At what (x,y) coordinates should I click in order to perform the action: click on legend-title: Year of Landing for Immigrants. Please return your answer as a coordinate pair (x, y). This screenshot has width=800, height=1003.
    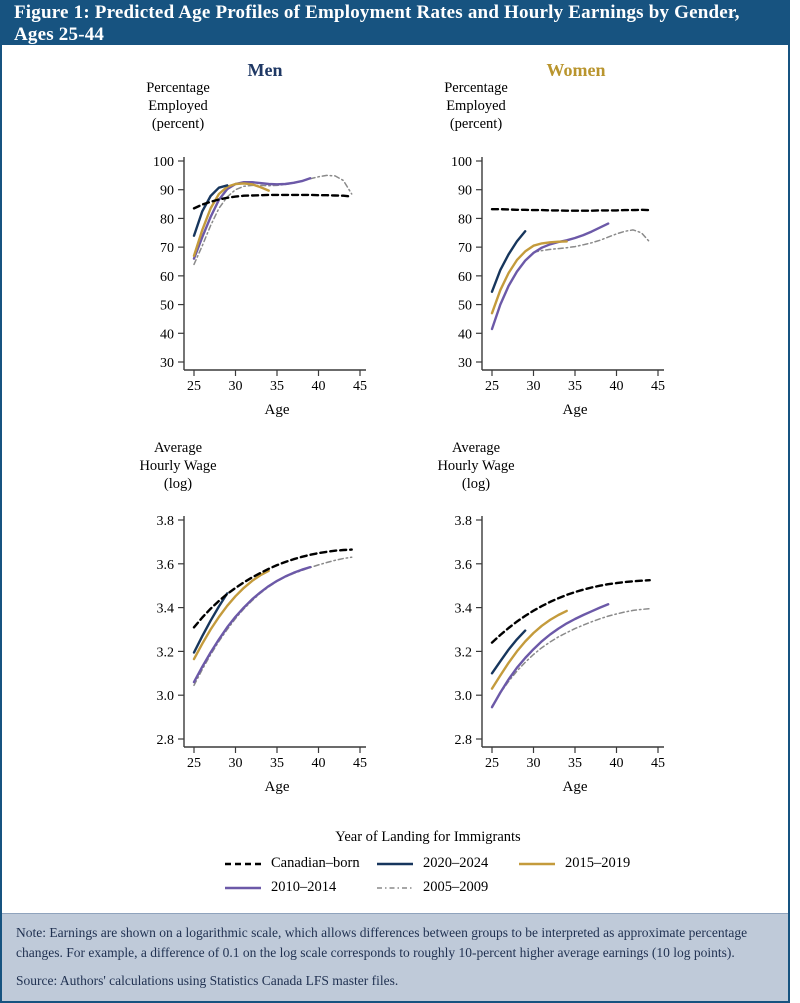
    Looking at the image, I should click on (428, 837).